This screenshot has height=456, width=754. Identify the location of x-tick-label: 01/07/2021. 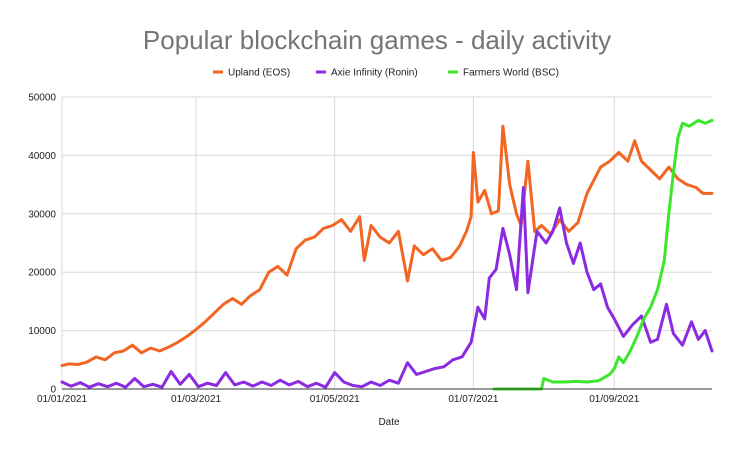
(473, 399).